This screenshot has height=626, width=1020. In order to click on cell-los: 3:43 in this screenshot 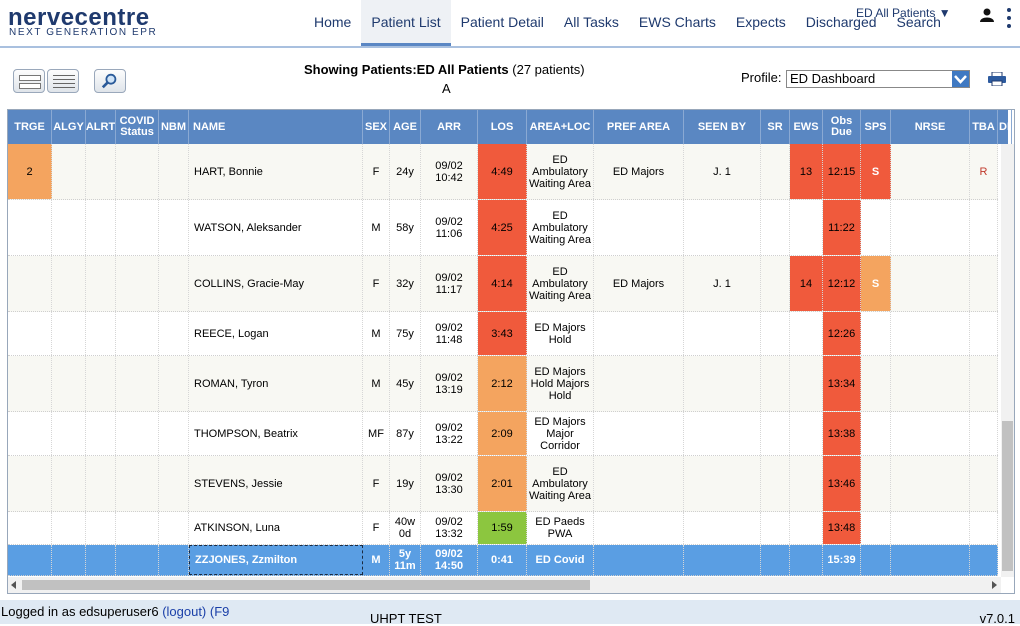, I will do `click(502, 333)`.